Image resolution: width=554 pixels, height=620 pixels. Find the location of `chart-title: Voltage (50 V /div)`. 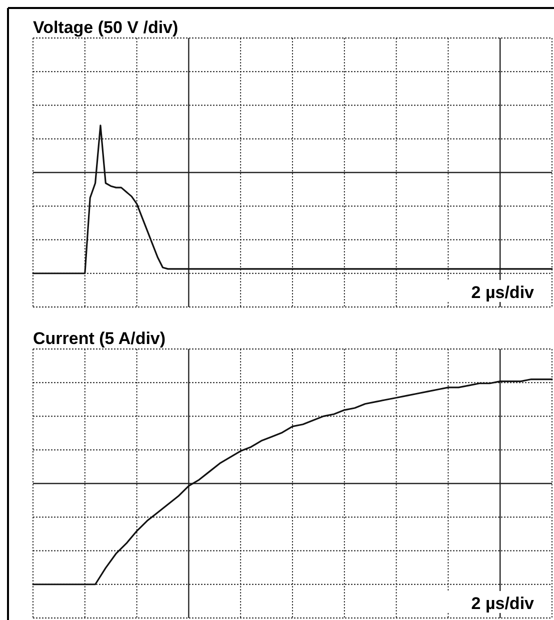

chart-title: Voltage (50 V /div) is located at coordinates (105, 27).